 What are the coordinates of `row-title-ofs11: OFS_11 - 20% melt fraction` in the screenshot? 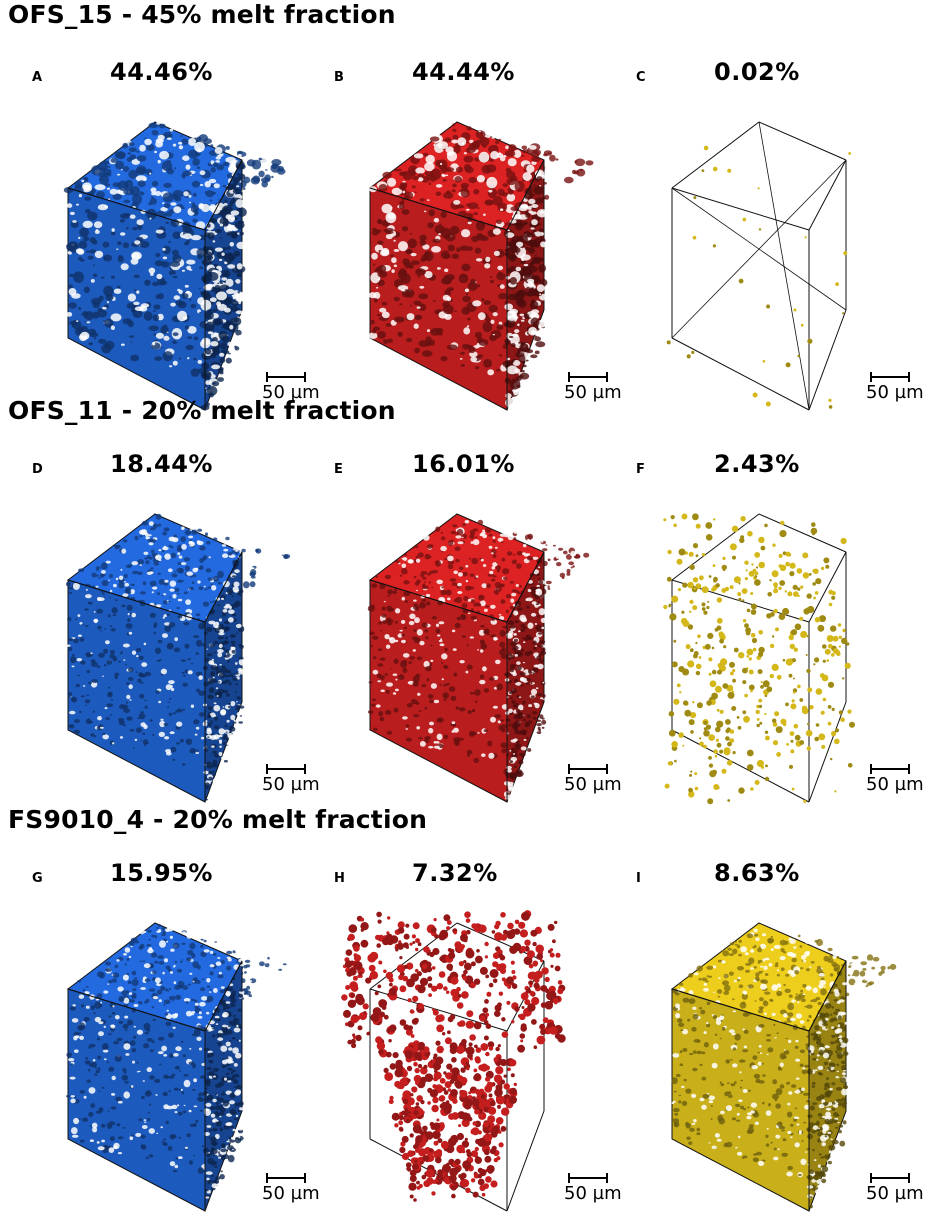 It's located at (202, 410).